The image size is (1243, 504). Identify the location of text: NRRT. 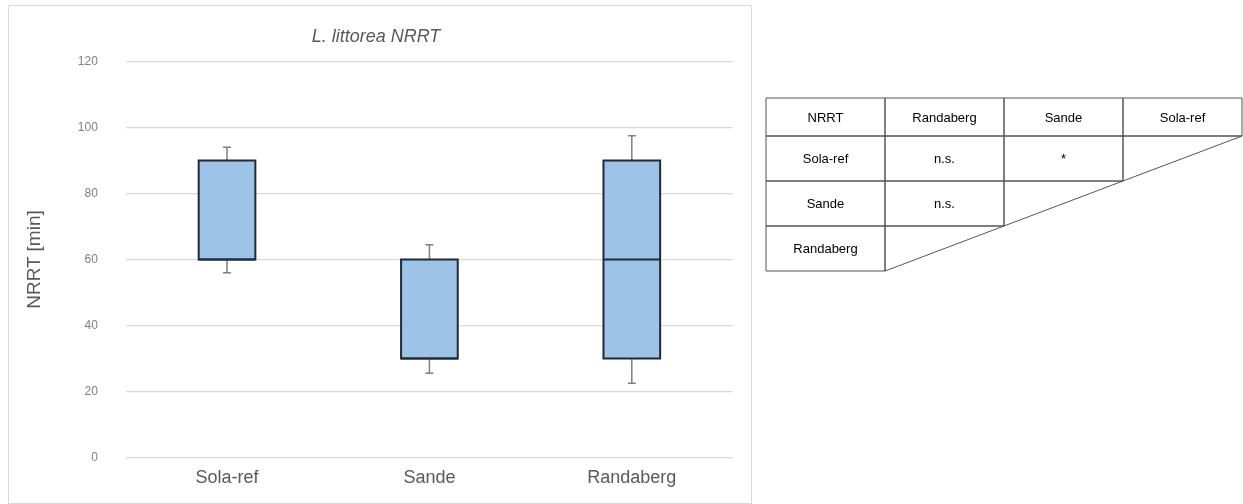
(825, 117).